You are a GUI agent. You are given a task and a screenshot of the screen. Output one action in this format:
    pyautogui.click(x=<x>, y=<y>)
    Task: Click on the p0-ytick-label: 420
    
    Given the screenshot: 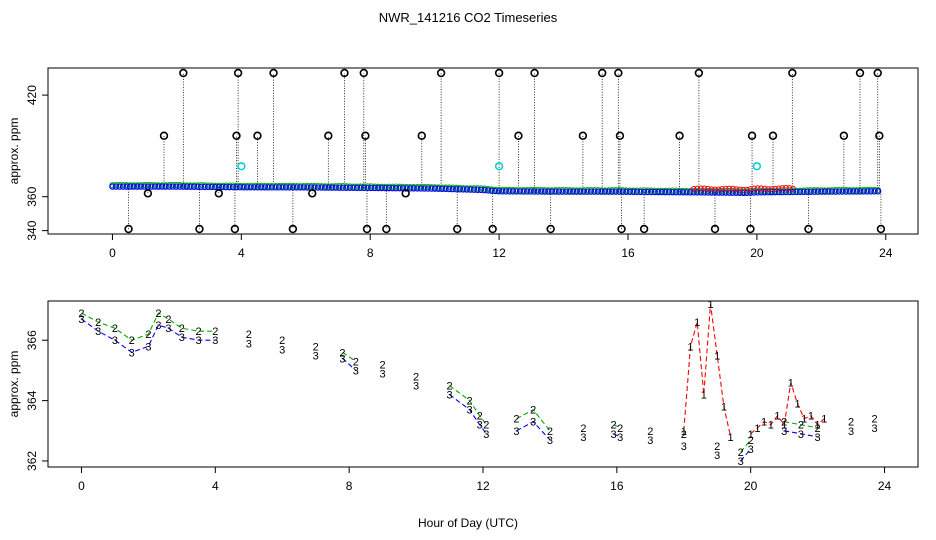 What is the action you would take?
    pyautogui.click(x=32, y=95)
    